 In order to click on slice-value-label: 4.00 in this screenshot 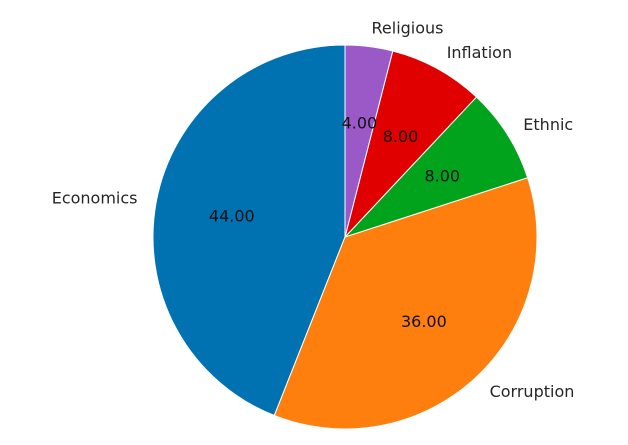, I will do `click(360, 123)`.